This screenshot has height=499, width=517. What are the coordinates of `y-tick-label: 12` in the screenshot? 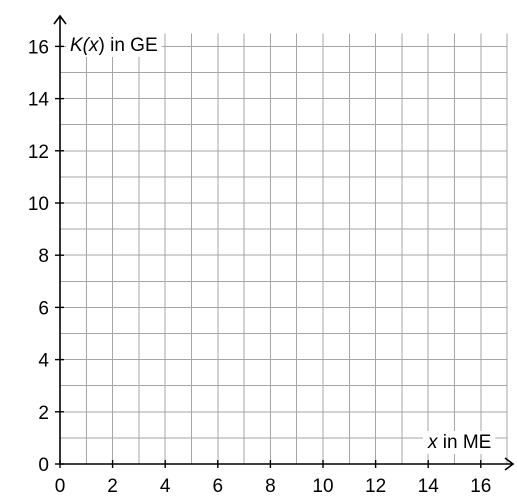 It's located at (38, 152).